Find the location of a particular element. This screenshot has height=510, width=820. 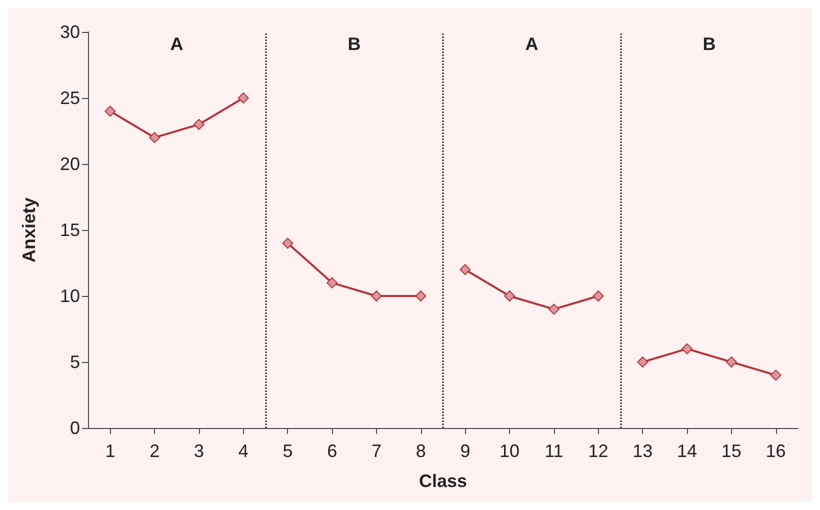

x-tick-label: 16 is located at coordinates (776, 451).